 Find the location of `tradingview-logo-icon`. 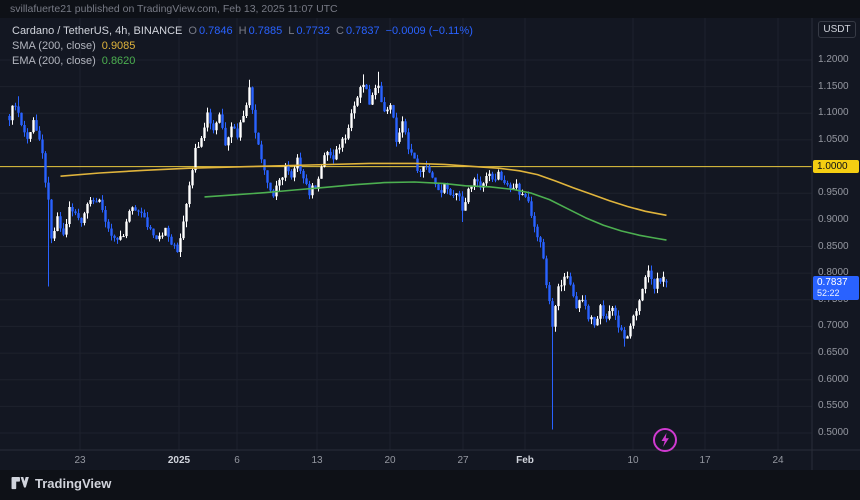

tradingview-logo-icon is located at coordinates (20, 483).